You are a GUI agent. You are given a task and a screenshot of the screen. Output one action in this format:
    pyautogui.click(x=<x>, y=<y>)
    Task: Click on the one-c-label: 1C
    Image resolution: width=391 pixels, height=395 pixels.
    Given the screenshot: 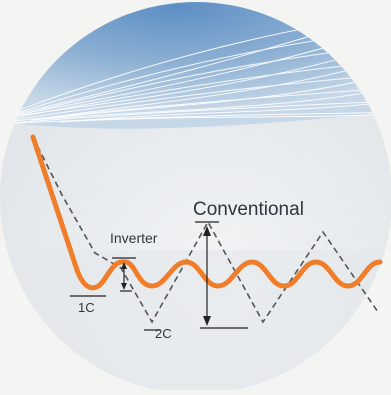 What is the action you would take?
    pyautogui.click(x=86, y=307)
    